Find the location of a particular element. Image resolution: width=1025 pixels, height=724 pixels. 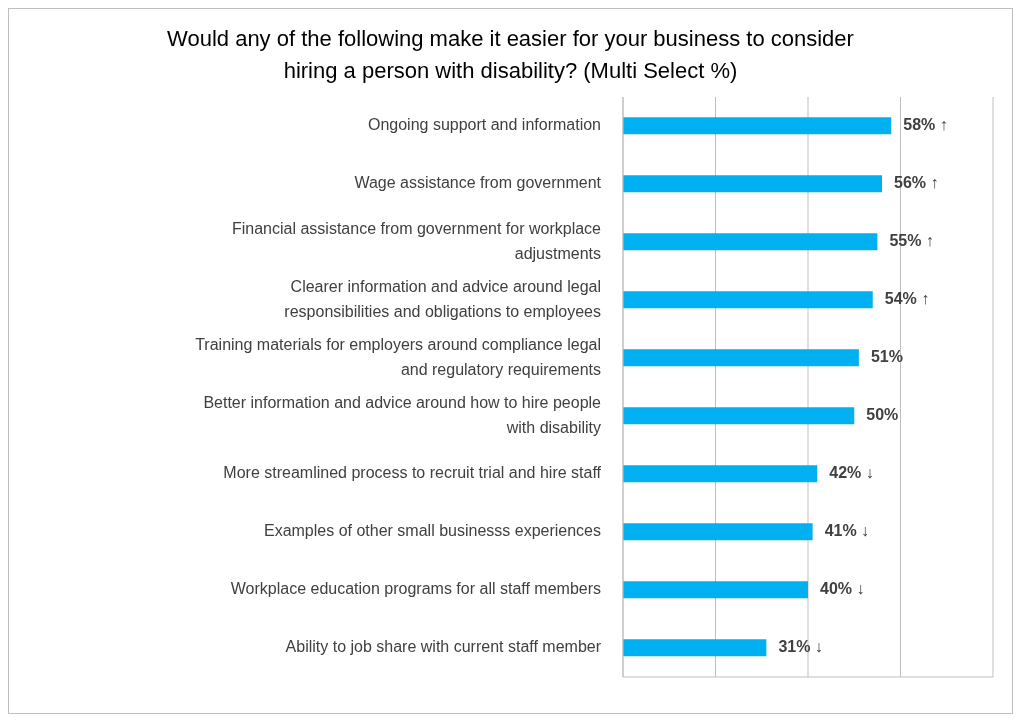

data-label: 55% ↑ is located at coordinates (911, 241).